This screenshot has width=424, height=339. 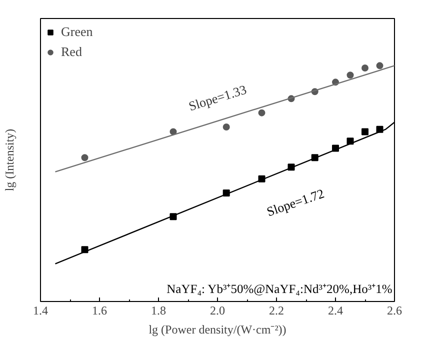 What do you see at coordinates (77, 32) in the screenshot?
I see `legend-label: Green` at bounding box center [77, 32].